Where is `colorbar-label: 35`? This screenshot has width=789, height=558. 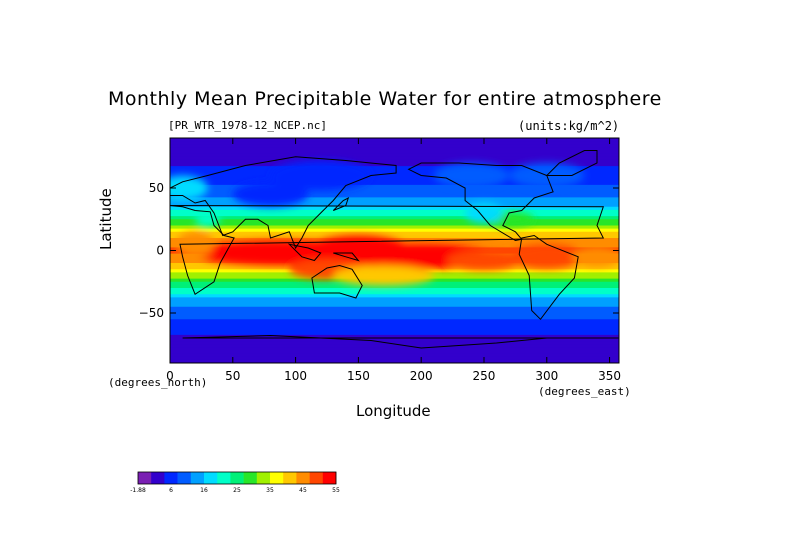
colorbar-label: 35 is located at coordinates (270, 490).